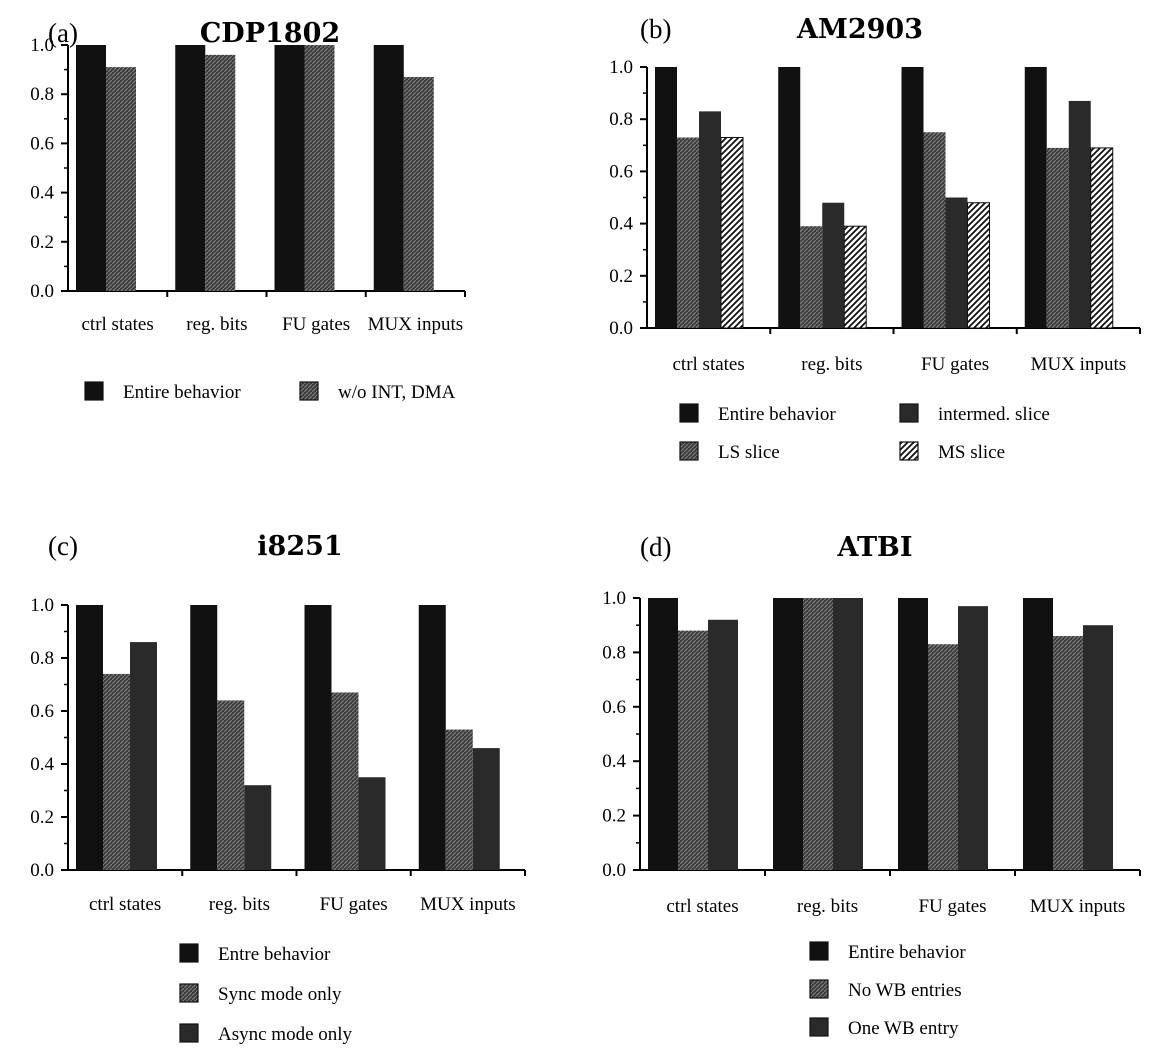 The height and width of the screenshot is (1051, 1160). I want to click on legend-label: LS slice, so click(749, 452).